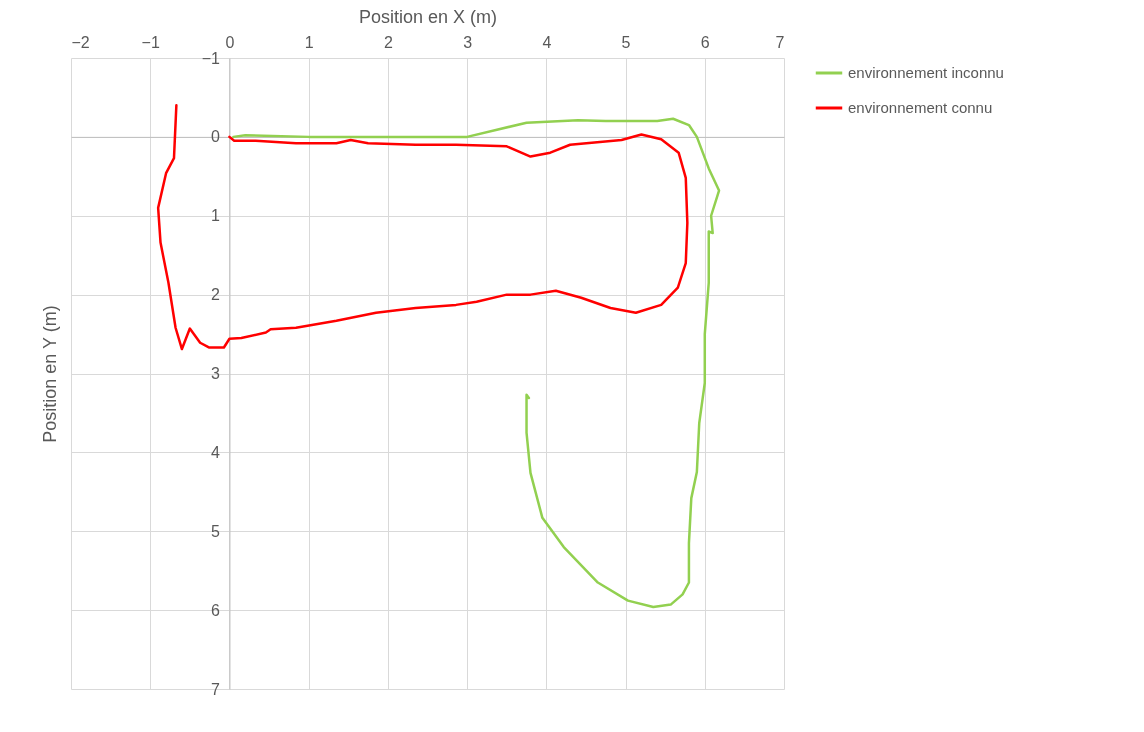 This screenshot has width=1144, height=732. What do you see at coordinates (216, 610) in the screenshot?
I see `y-tick-label: 6` at bounding box center [216, 610].